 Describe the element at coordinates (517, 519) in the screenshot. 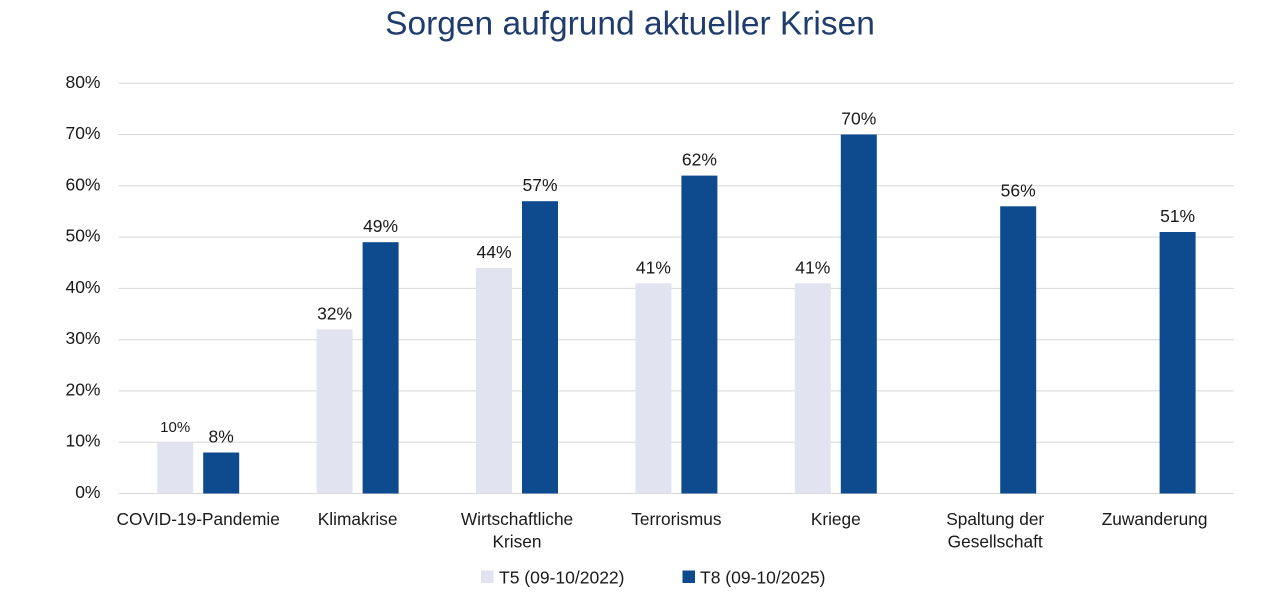

I see `svg-text: Wirtschaftliche` at that location.